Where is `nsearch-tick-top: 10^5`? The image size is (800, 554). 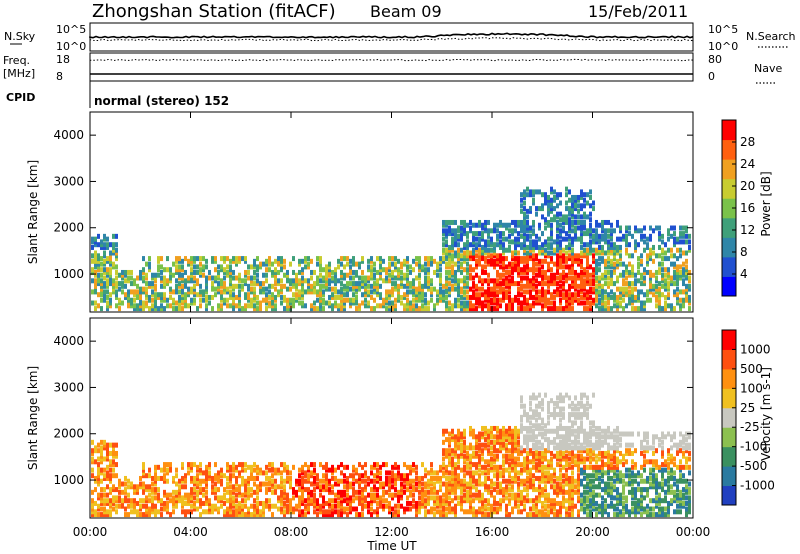
nsearch-tick-top: 10^5 is located at coordinates (723, 29).